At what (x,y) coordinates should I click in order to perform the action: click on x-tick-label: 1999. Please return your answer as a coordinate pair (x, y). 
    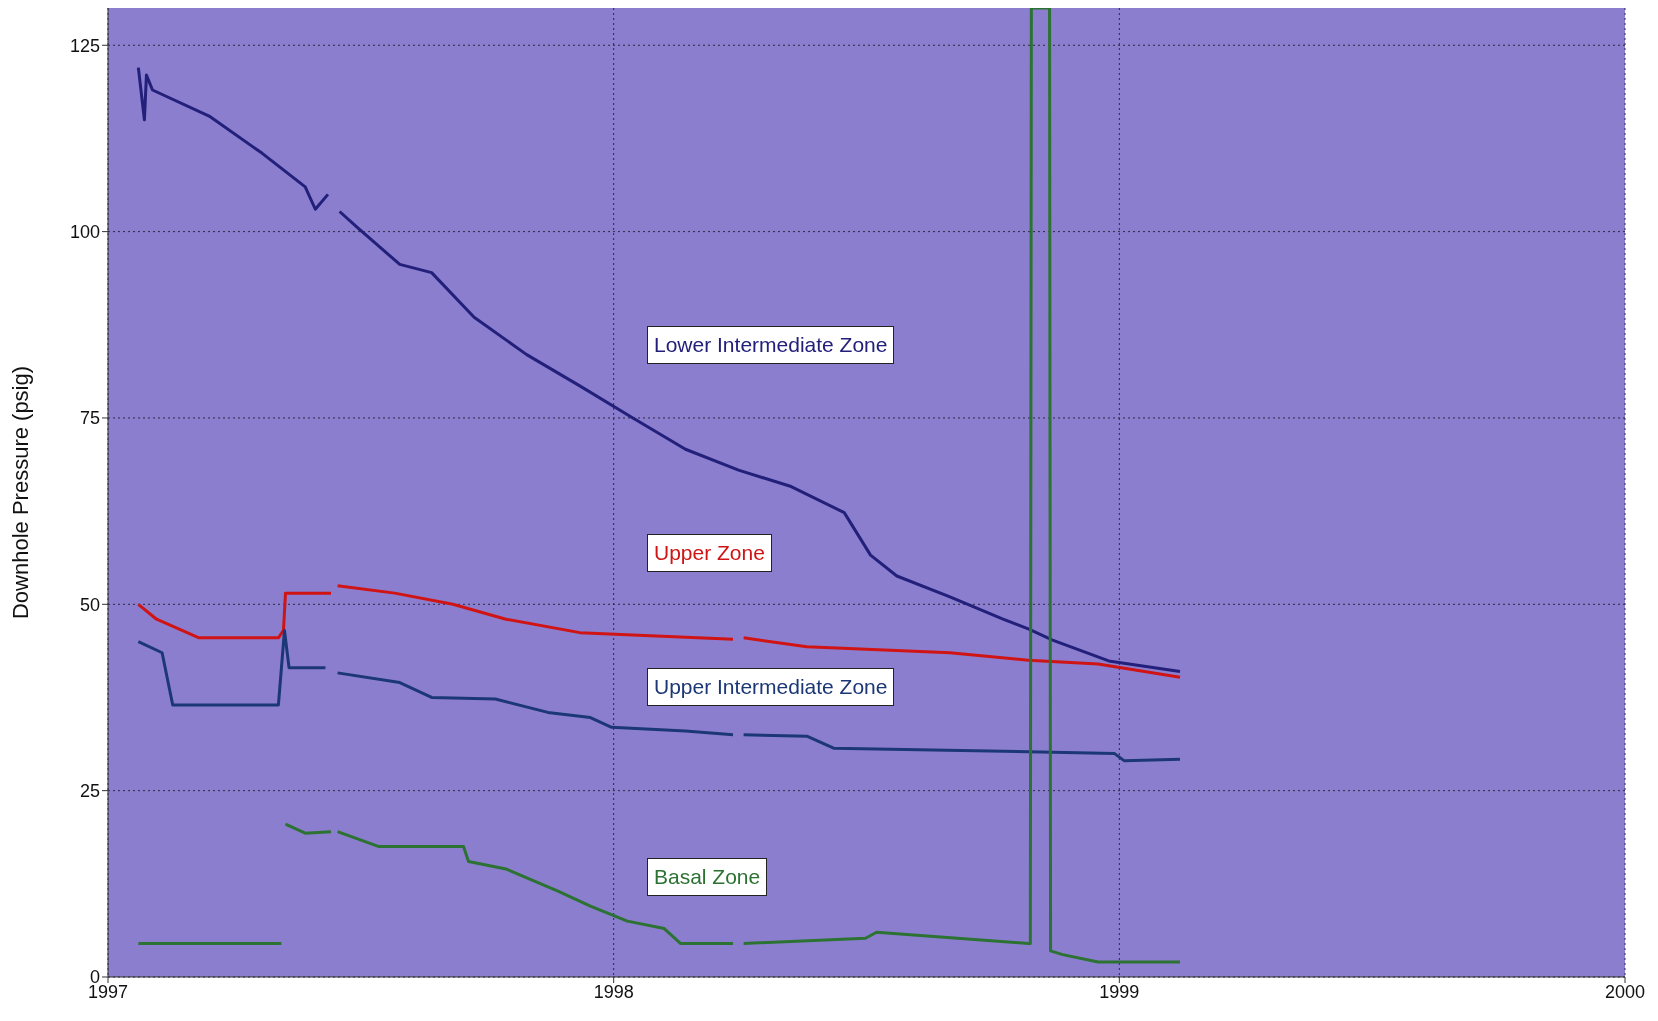
    Looking at the image, I should click on (1119, 991).